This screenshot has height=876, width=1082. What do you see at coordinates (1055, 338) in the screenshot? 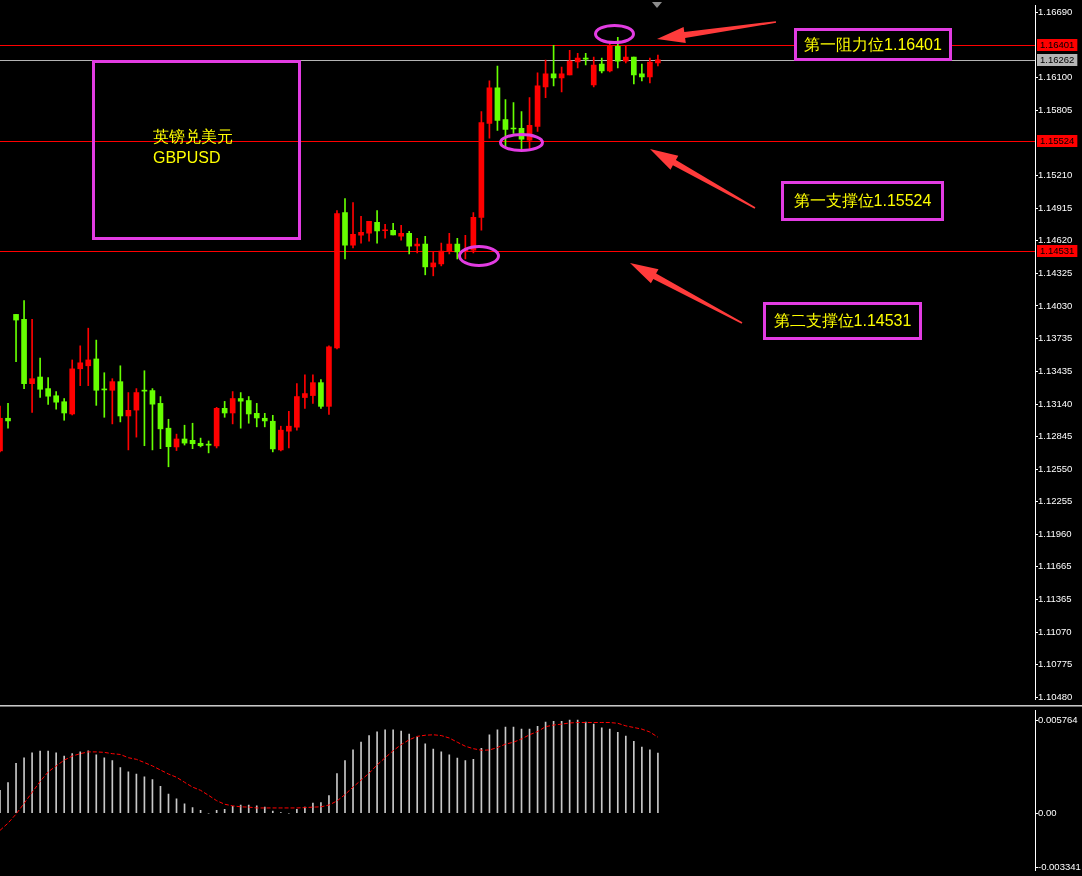
I see `y-tick-label: 1.13735` at bounding box center [1055, 338].